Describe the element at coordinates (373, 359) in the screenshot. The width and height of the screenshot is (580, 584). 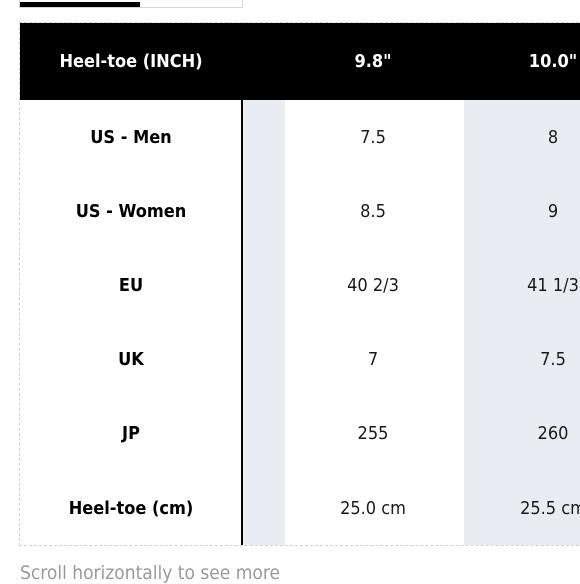
I see `table-cell: 7` at that location.